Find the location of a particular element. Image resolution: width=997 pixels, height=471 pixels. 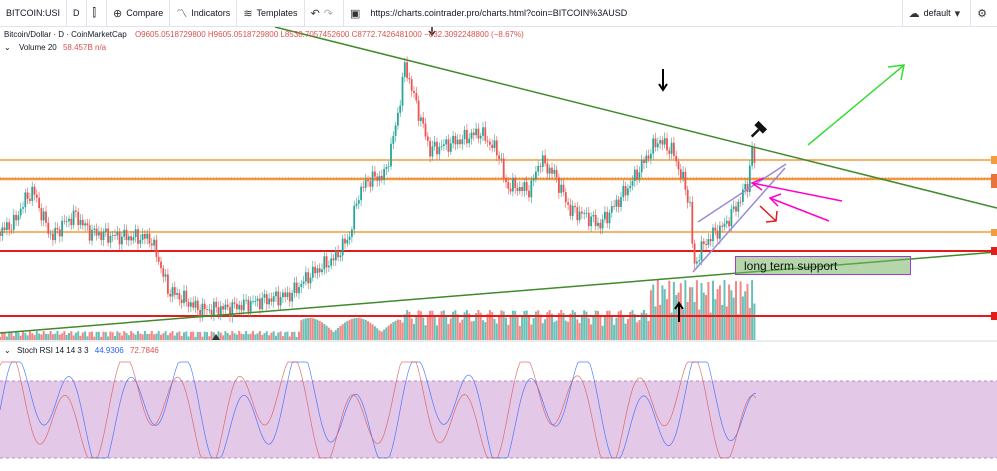

small-top-arrow is located at coordinates (432, 32).